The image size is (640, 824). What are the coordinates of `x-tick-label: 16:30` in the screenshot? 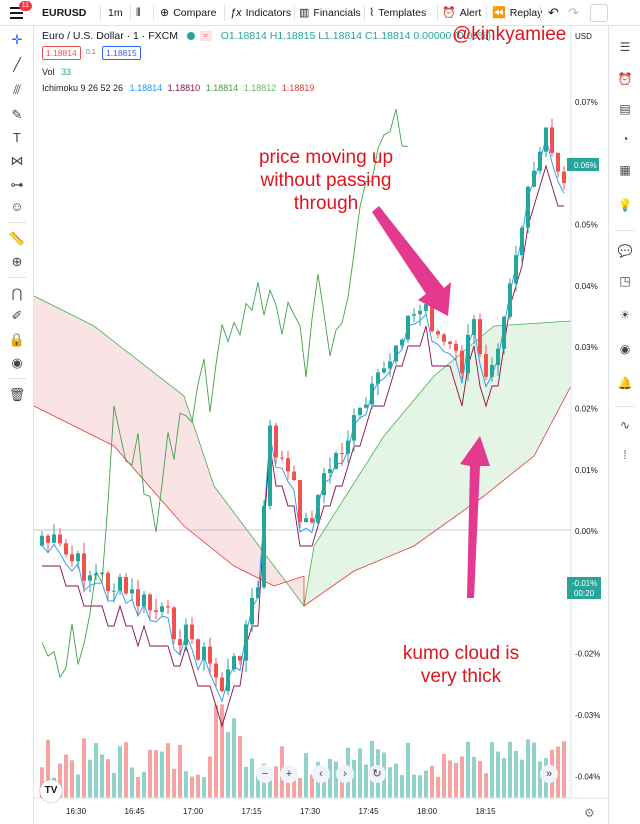 It's located at (76, 811).